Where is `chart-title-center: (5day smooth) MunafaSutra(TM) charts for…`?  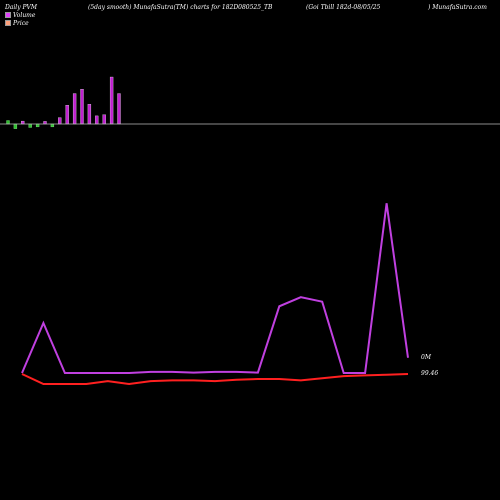
chart-title-center: (5day smooth) MunafaSutra(TM) charts for… is located at coordinates (180, 7).